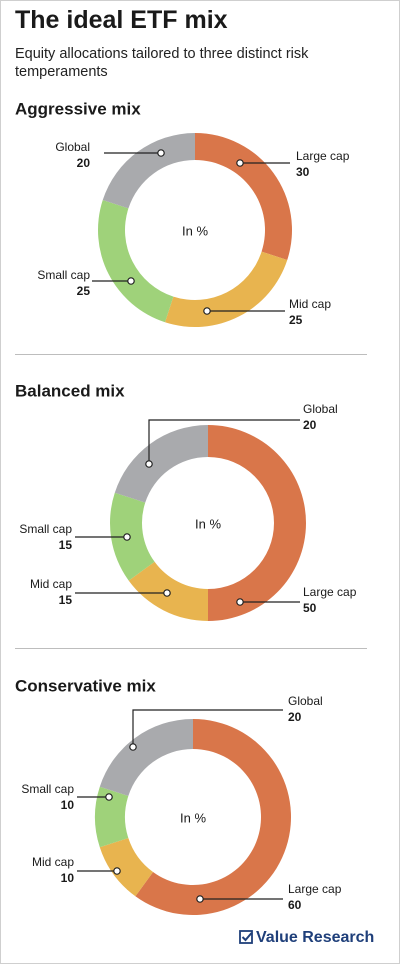 The image size is (400, 964). What do you see at coordinates (315, 937) in the screenshot?
I see `brand: Value Research` at bounding box center [315, 937].